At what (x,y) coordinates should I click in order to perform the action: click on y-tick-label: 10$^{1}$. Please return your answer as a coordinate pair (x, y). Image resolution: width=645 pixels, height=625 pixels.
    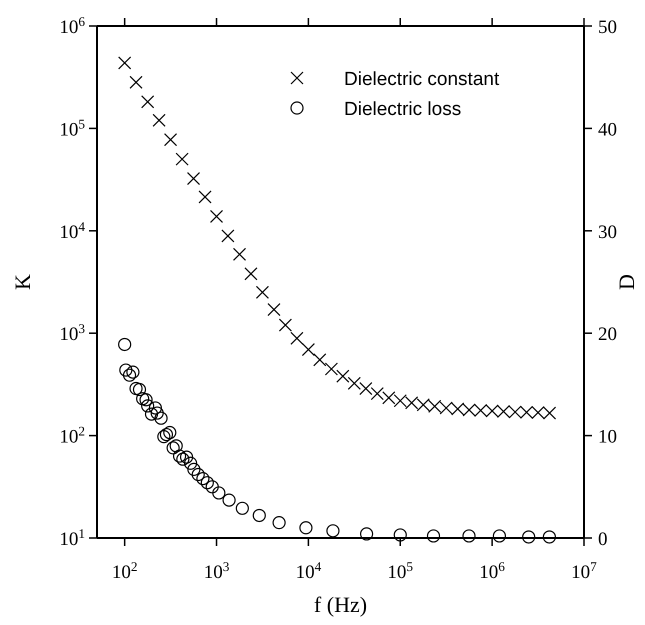
    Looking at the image, I should click on (72, 538).